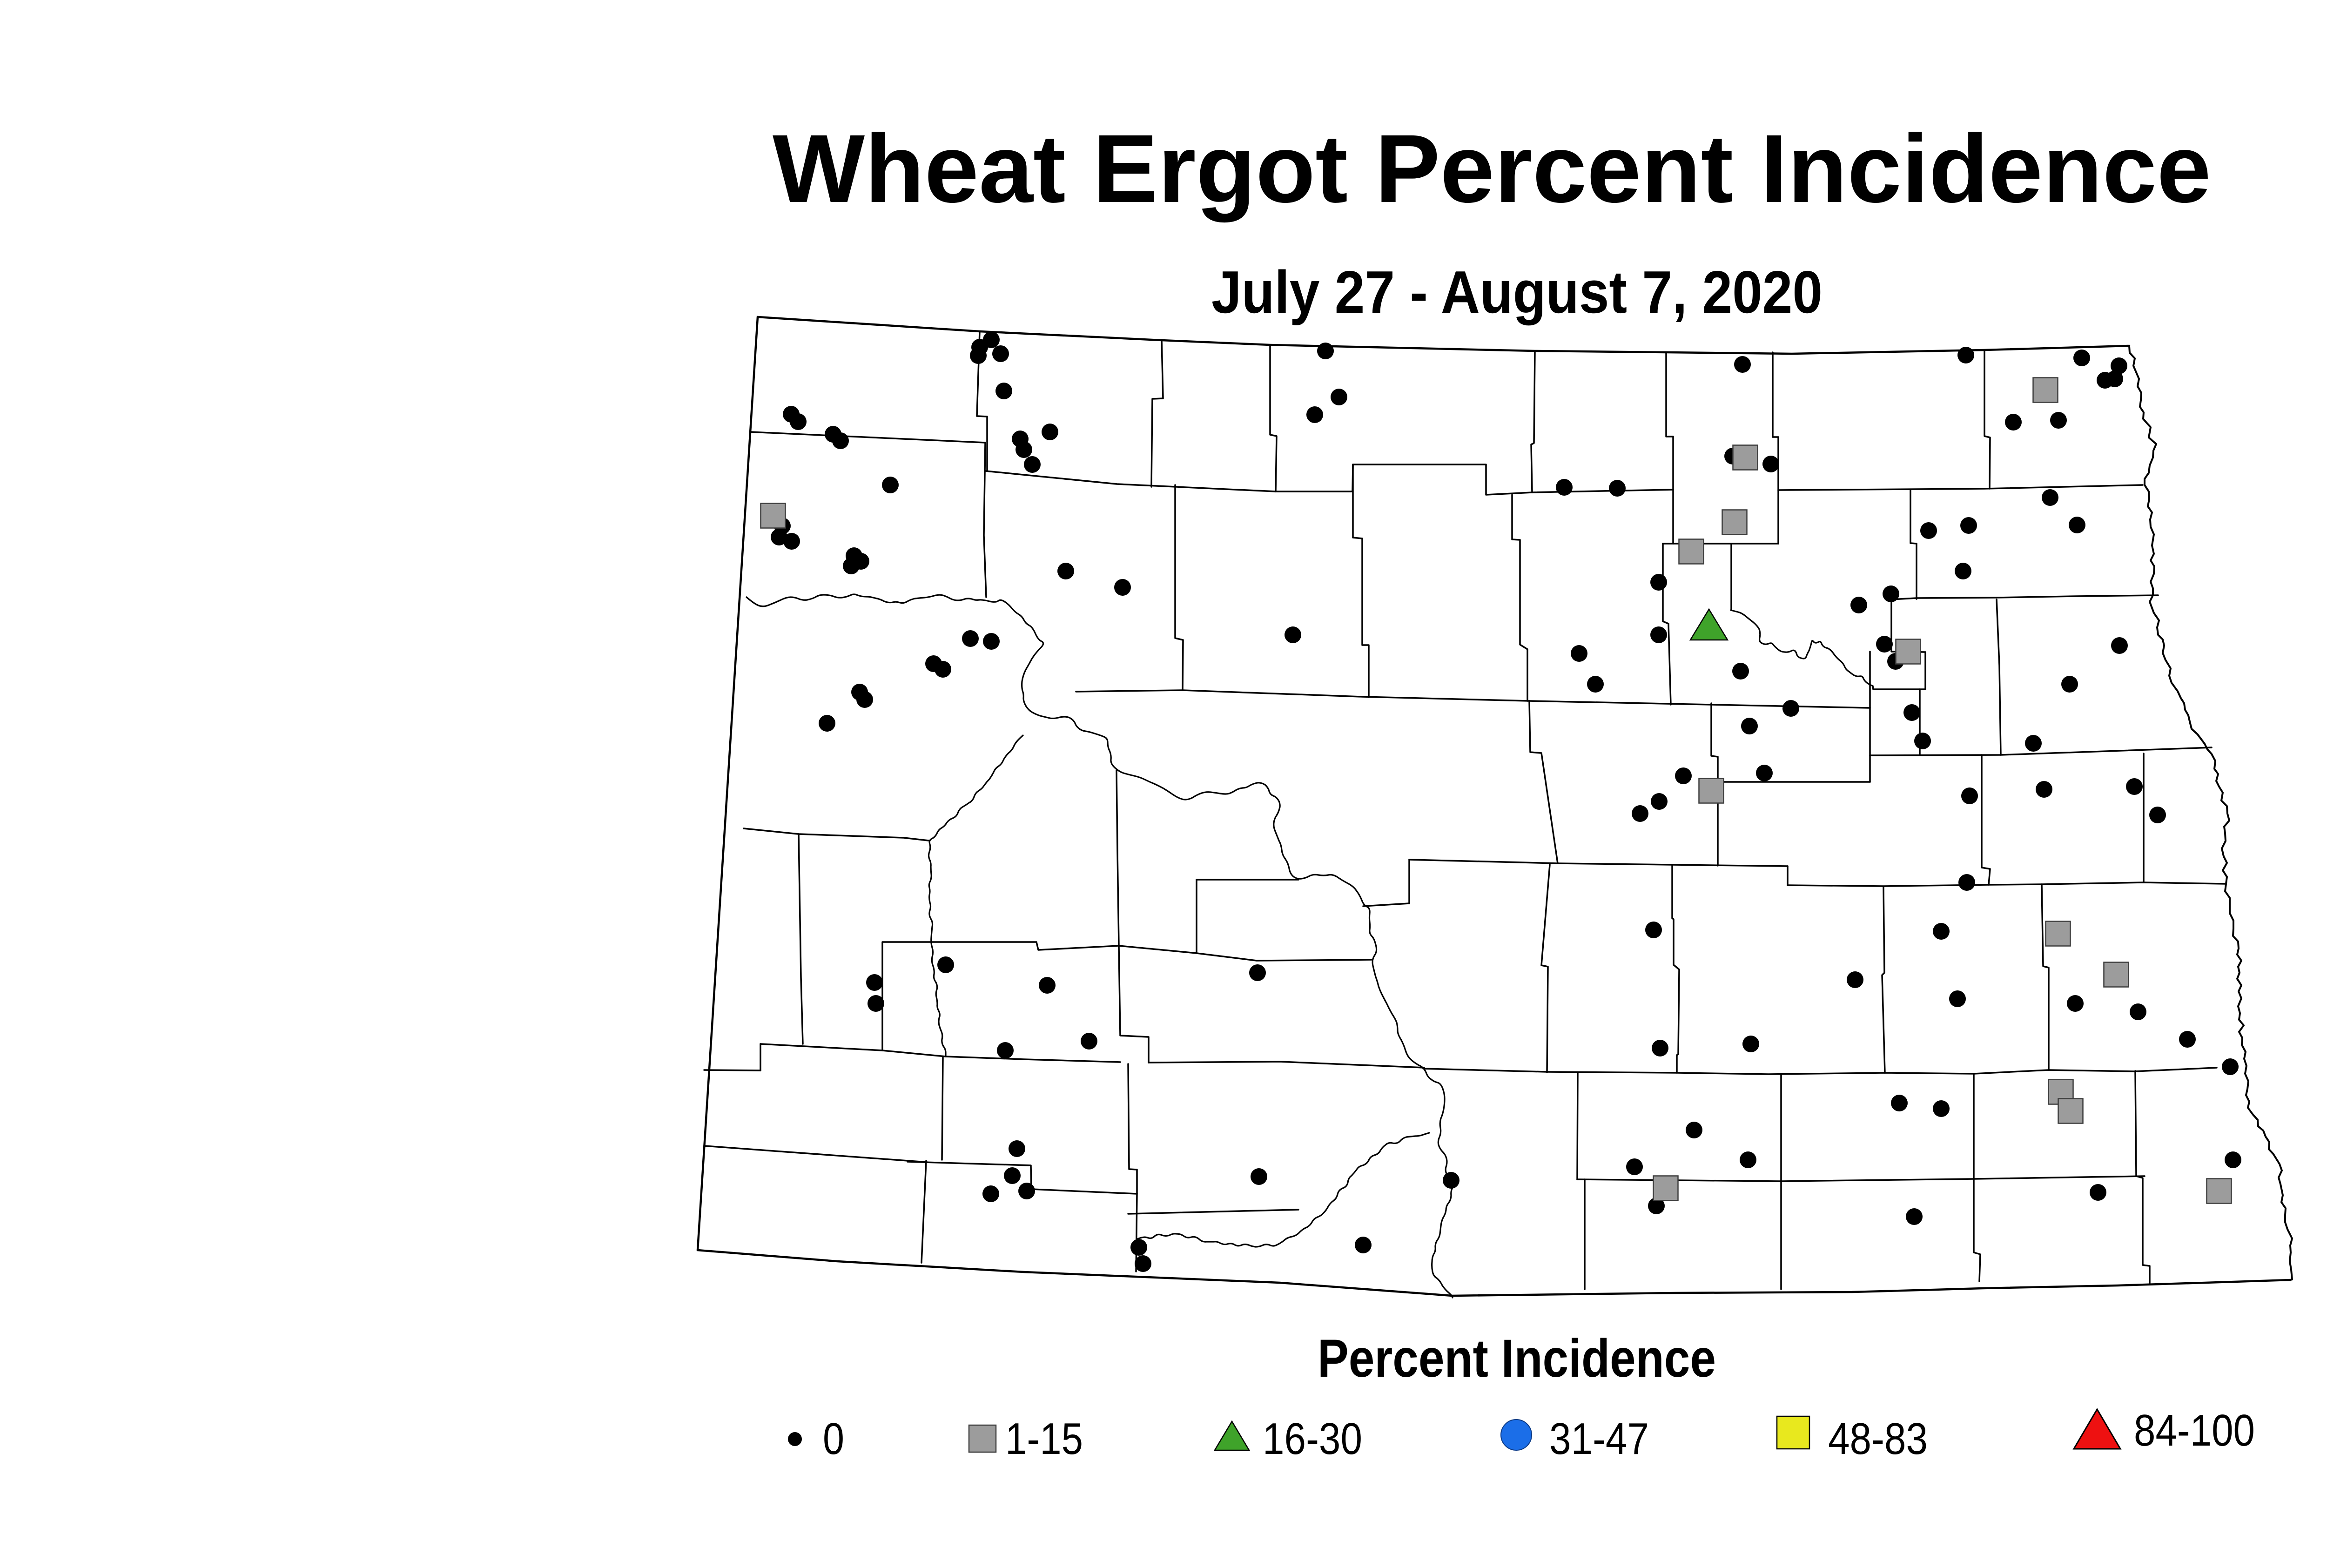  What do you see at coordinates (1044, 1439) in the screenshot?
I see `svg-text: 1-15` at bounding box center [1044, 1439].